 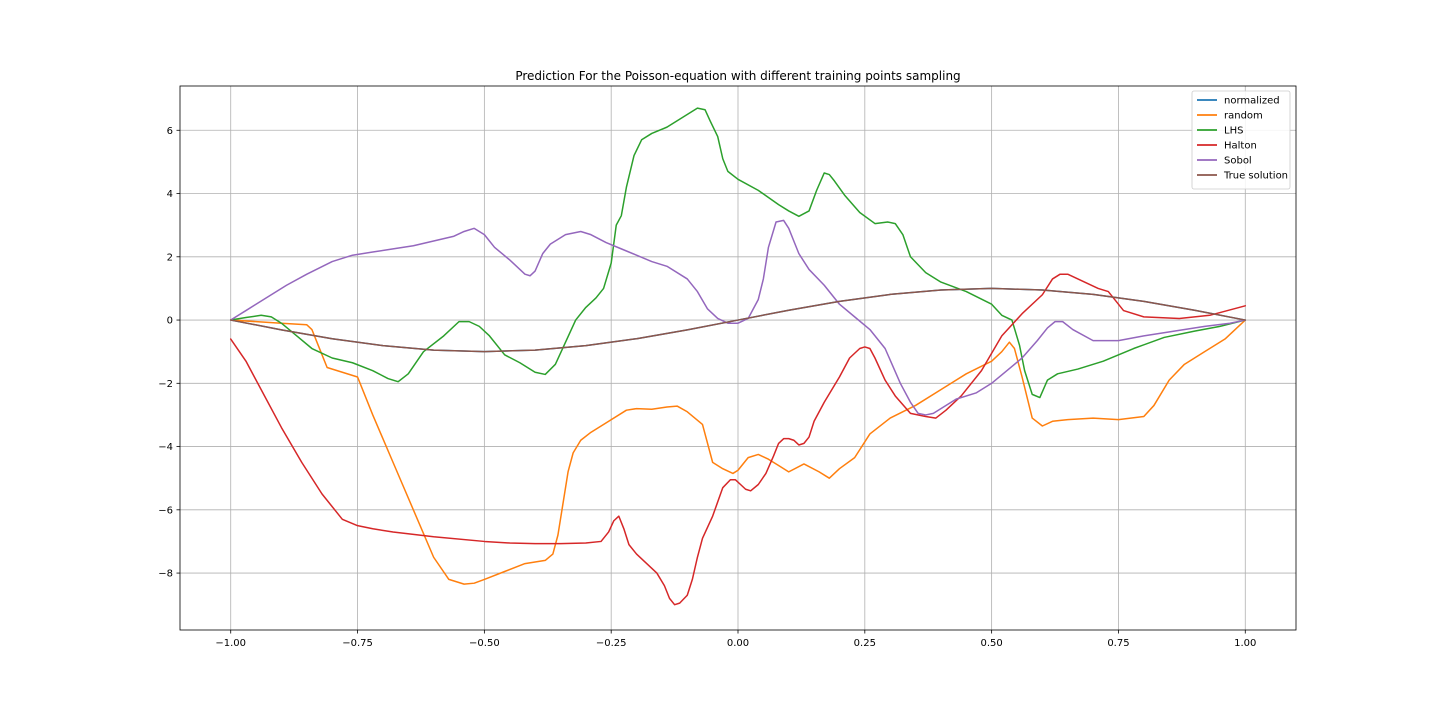 I want to click on x-tick-label: −0.75, so click(x=357, y=643).